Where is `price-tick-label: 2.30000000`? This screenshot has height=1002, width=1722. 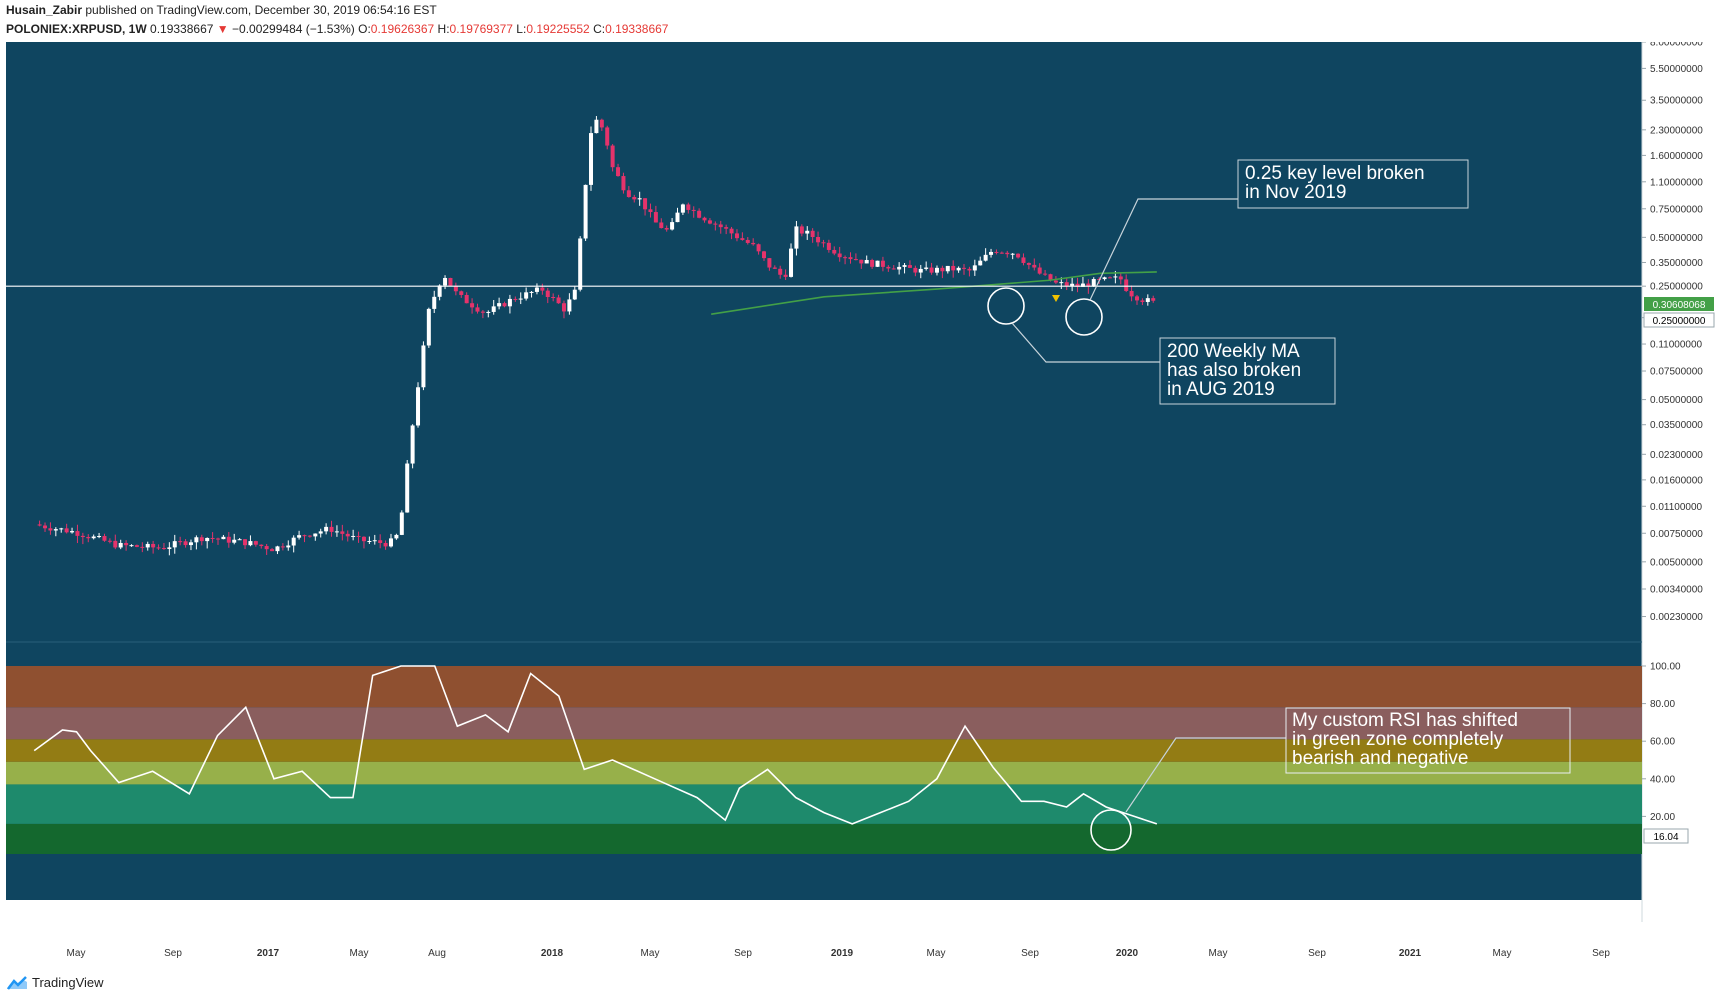
price-tick-label: 2.30000000 is located at coordinates (1676, 130).